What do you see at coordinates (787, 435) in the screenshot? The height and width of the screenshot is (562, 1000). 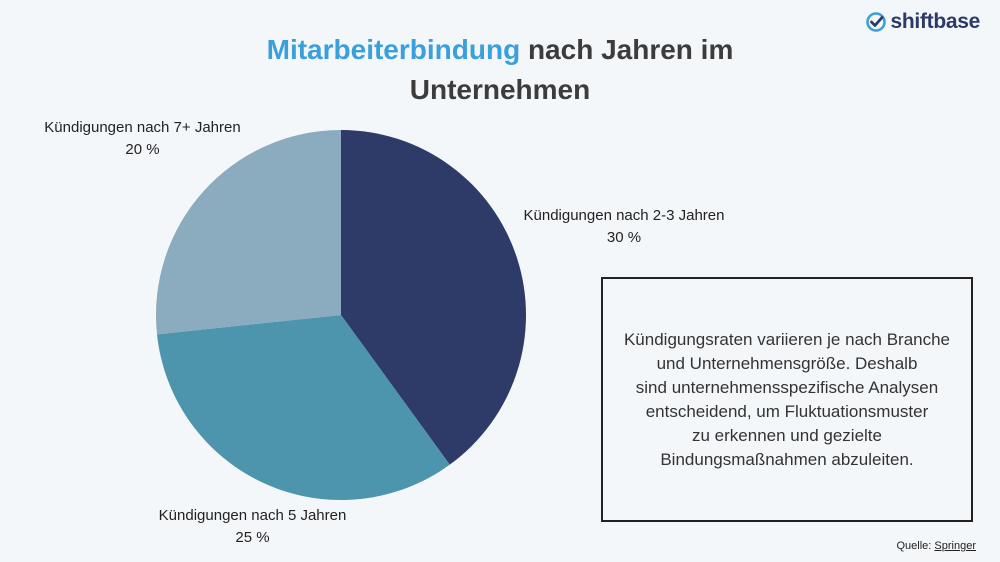 I see `note-line: zu erkennen und gezielte` at bounding box center [787, 435].